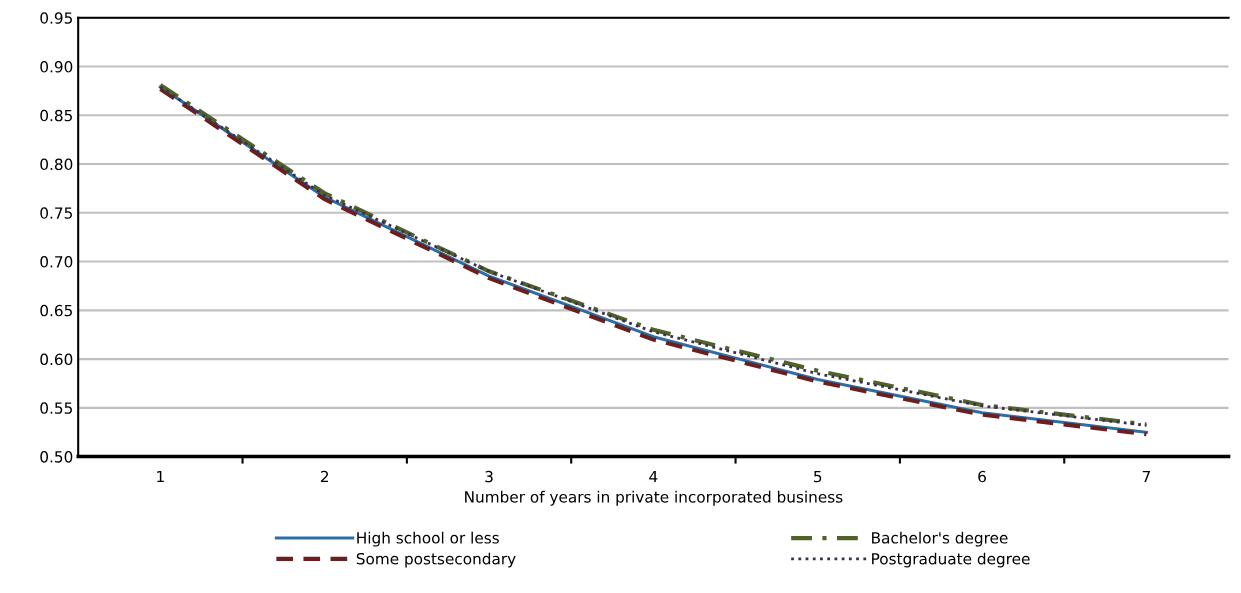 The width and height of the screenshot is (1241, 593). What do you see at coordinates (818, 476) in the screenshot?
I see `x-tick-label: 5` at bounding box center [818, 476].